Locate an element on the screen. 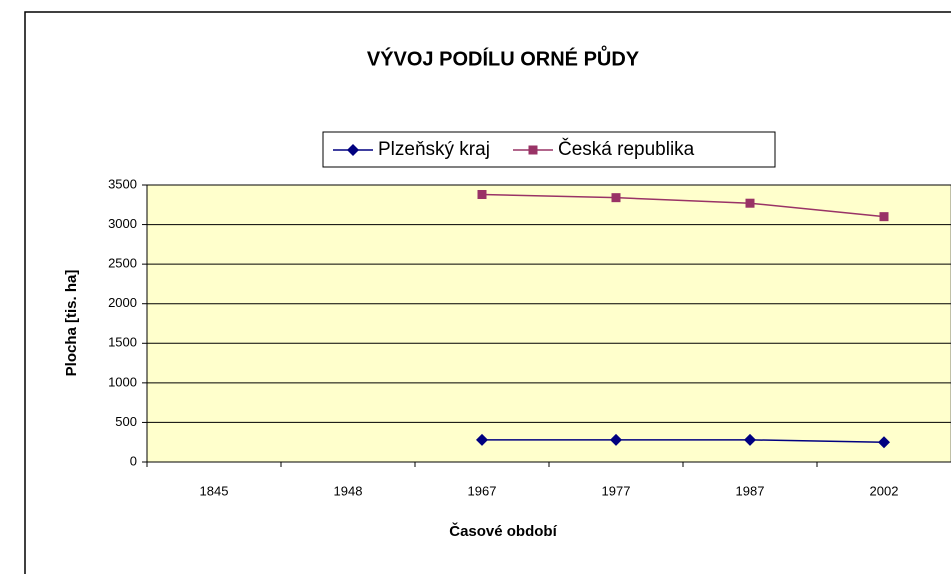 The height and width of the screenshot is (574, 951). x-tick-label: 1845 is located at coordinates (214, 490).